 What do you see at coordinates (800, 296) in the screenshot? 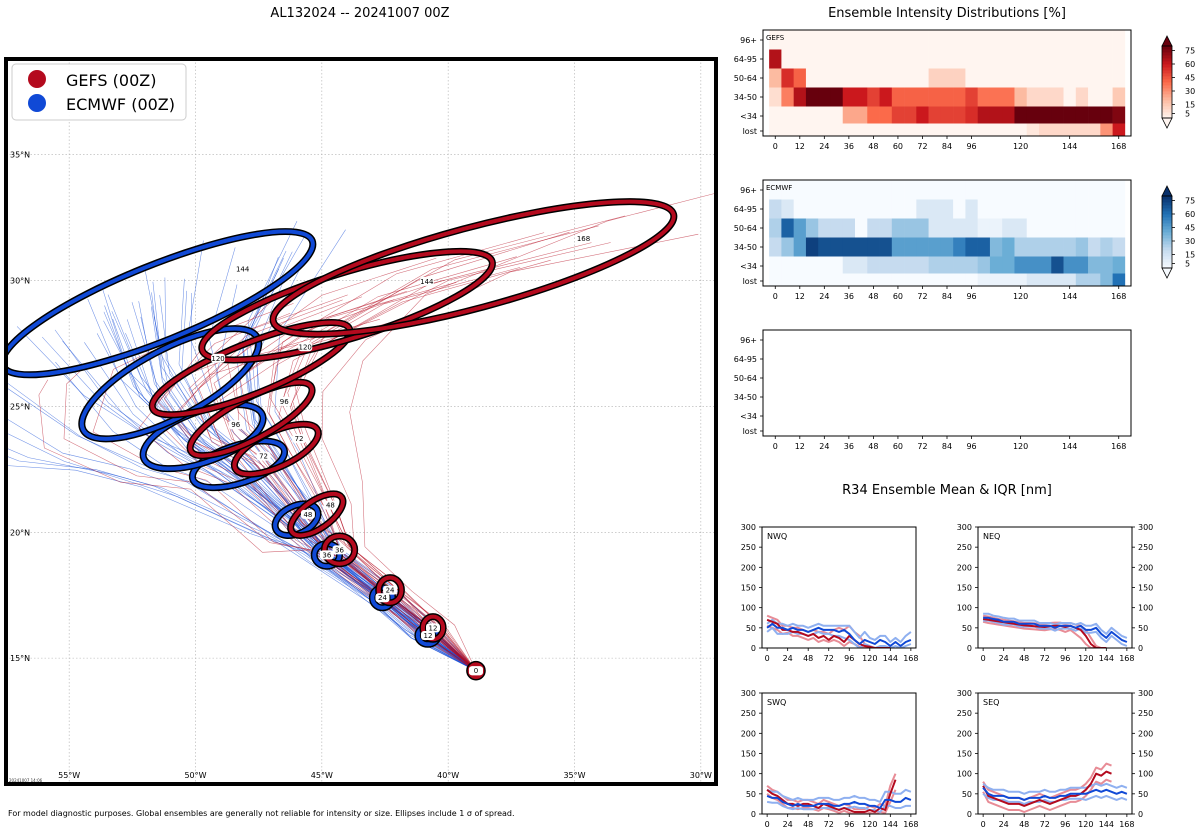
I see `hour-tick-label: 12` at bounding box center [800, 296].